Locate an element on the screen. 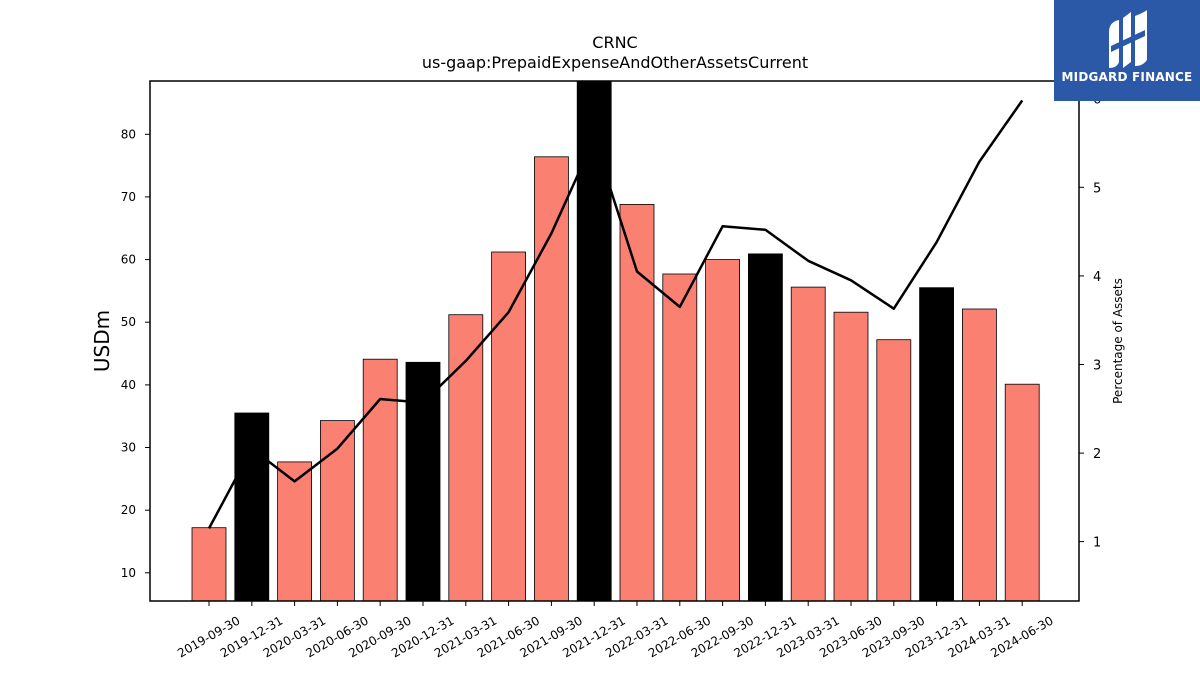  y-tick-label-70: 70 is located at coordinates (128, 197).